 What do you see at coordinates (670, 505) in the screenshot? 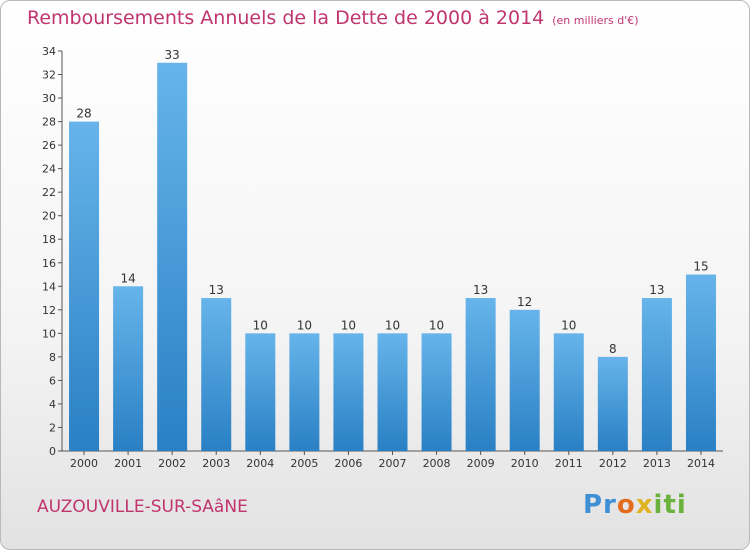
I see `logo-part-4: iti` at bounding box center [670, 505].